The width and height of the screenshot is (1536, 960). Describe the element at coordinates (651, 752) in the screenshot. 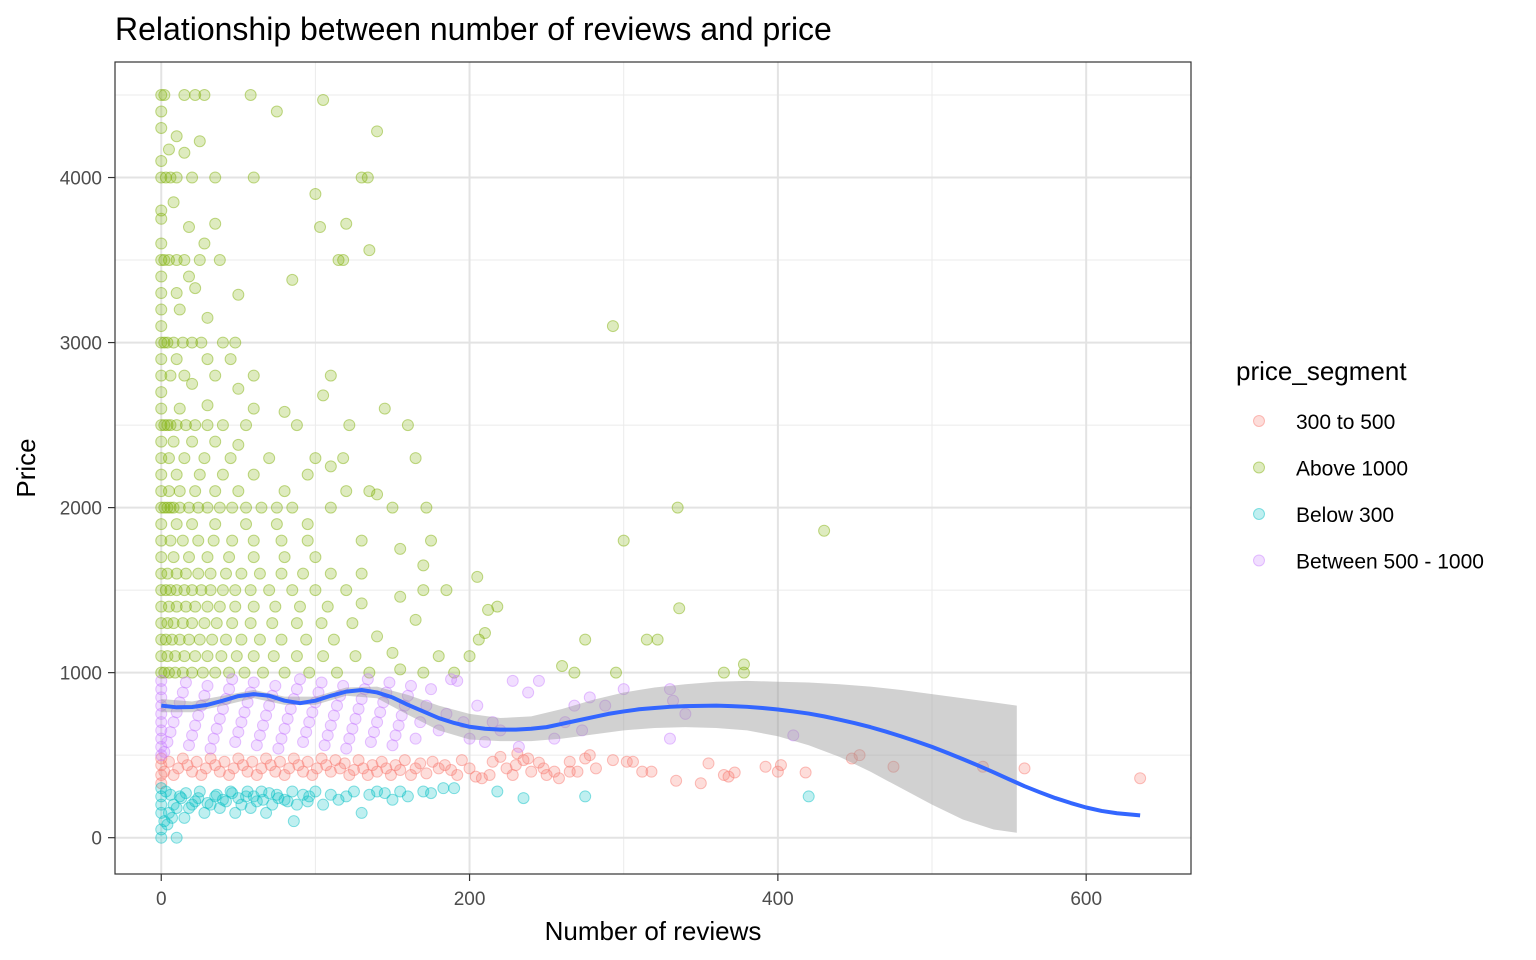

I see `smooth-trend-line` at that location.